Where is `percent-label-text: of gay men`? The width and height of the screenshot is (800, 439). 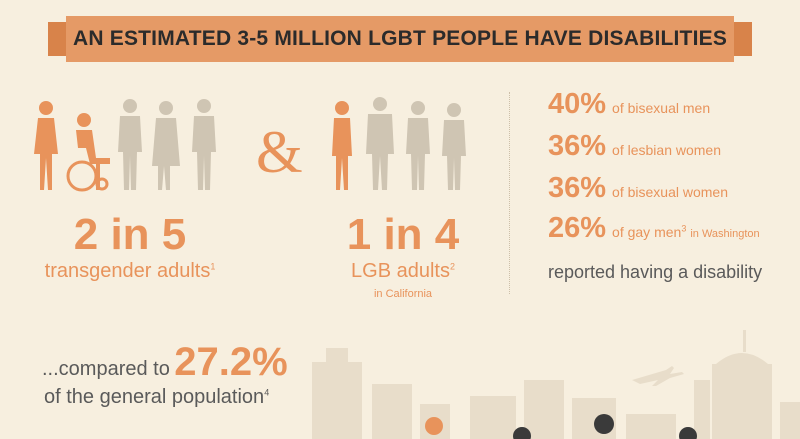
percent-label-text: of gay men is located at coordinates (647, 232).